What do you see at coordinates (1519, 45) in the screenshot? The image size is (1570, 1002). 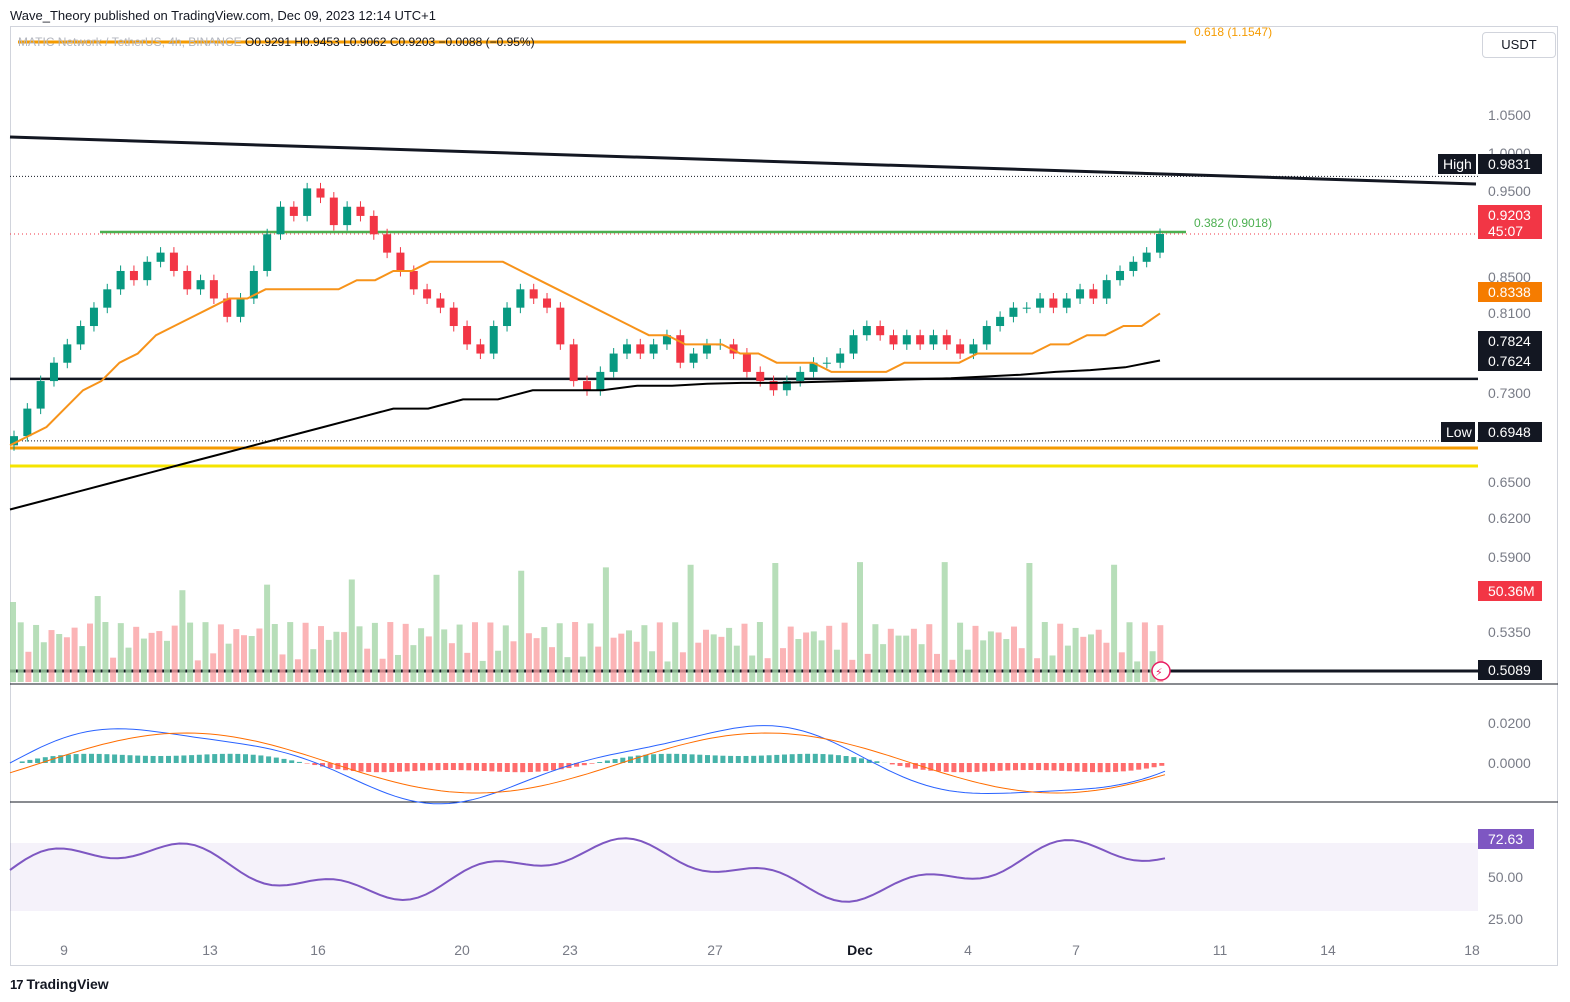 I see `currency-button: USDT` at bounding box center [1519, 45].